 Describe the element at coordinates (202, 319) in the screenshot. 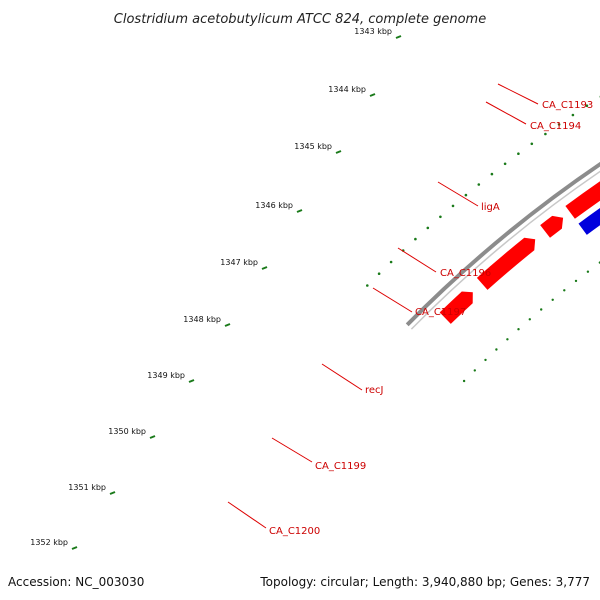

I see `tick-label: 1348 kbp` at that location.